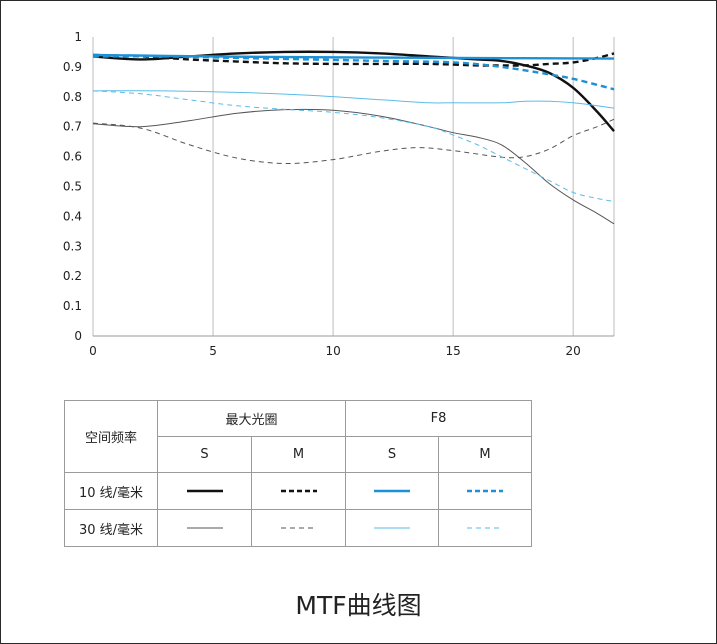 This screenshot has width=717, height=644. I want to click on series-line-black-dashed-thick, so click(353, 59).